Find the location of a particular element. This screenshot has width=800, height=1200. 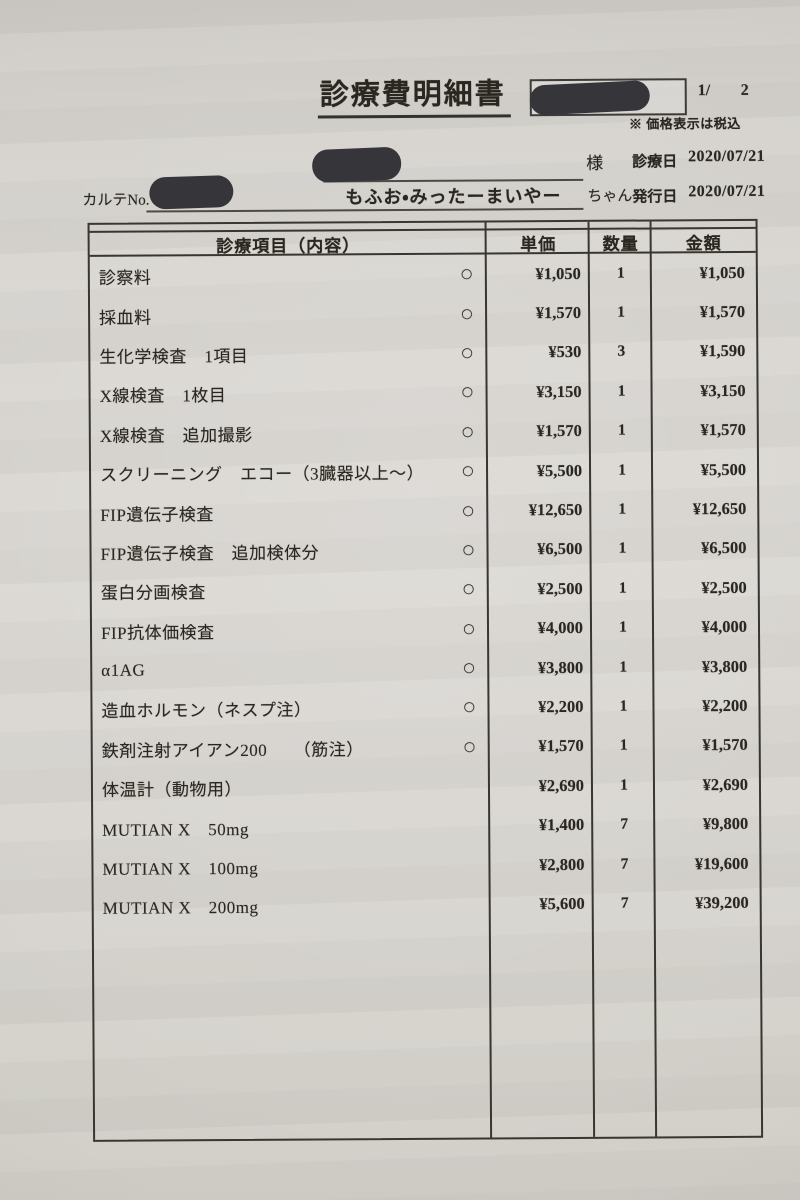

item-name: 生化学検査 1項目 is located at coordinates (174, 356).